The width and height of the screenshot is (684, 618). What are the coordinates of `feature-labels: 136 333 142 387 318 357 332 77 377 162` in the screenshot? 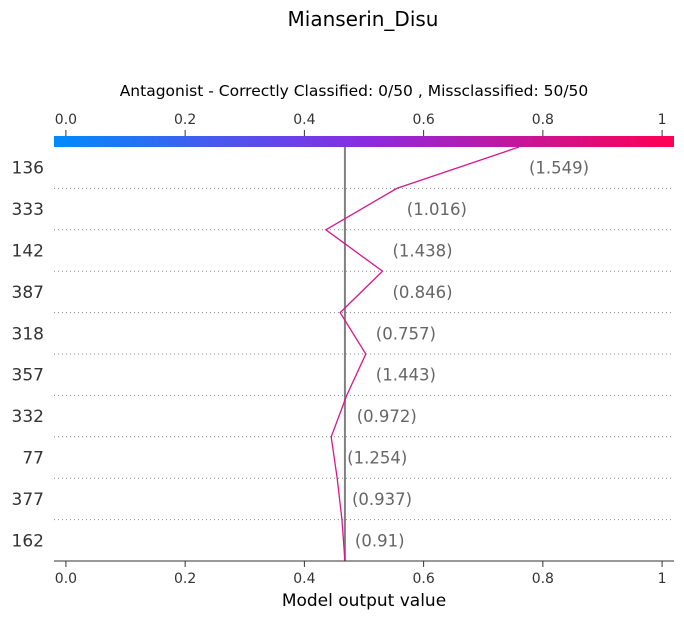 It's located at (28, 355).